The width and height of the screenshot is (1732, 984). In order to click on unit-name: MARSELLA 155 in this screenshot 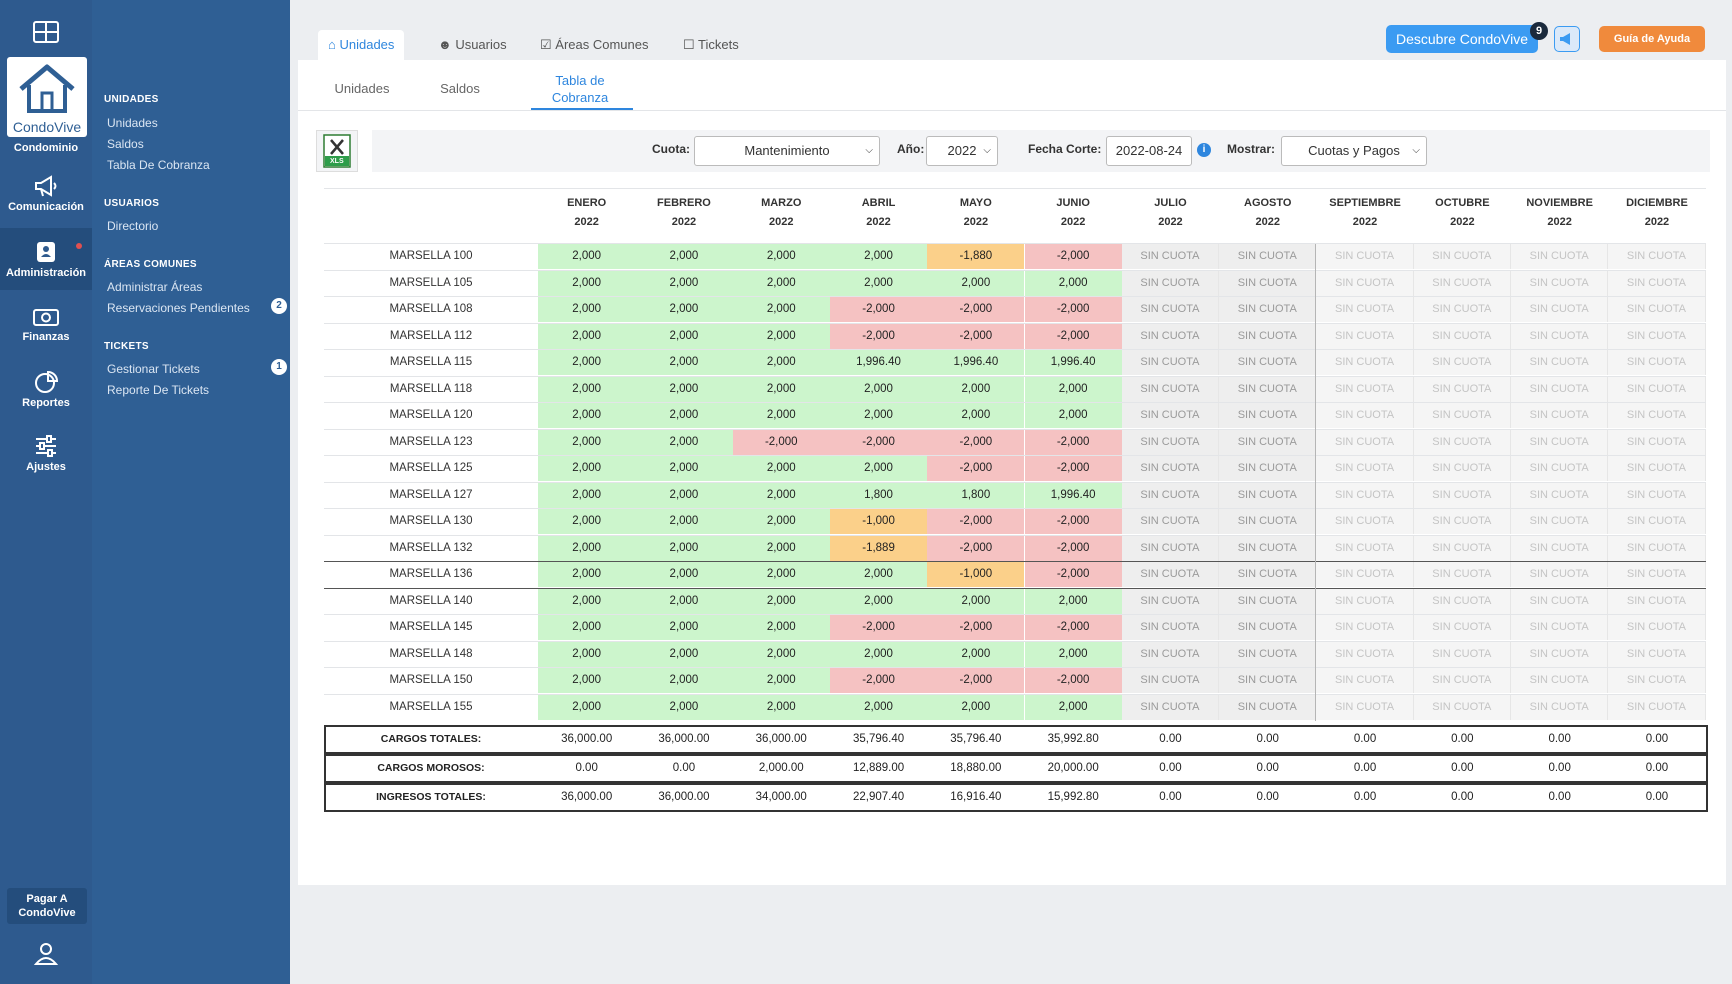, I will do `click(431, 706)`.